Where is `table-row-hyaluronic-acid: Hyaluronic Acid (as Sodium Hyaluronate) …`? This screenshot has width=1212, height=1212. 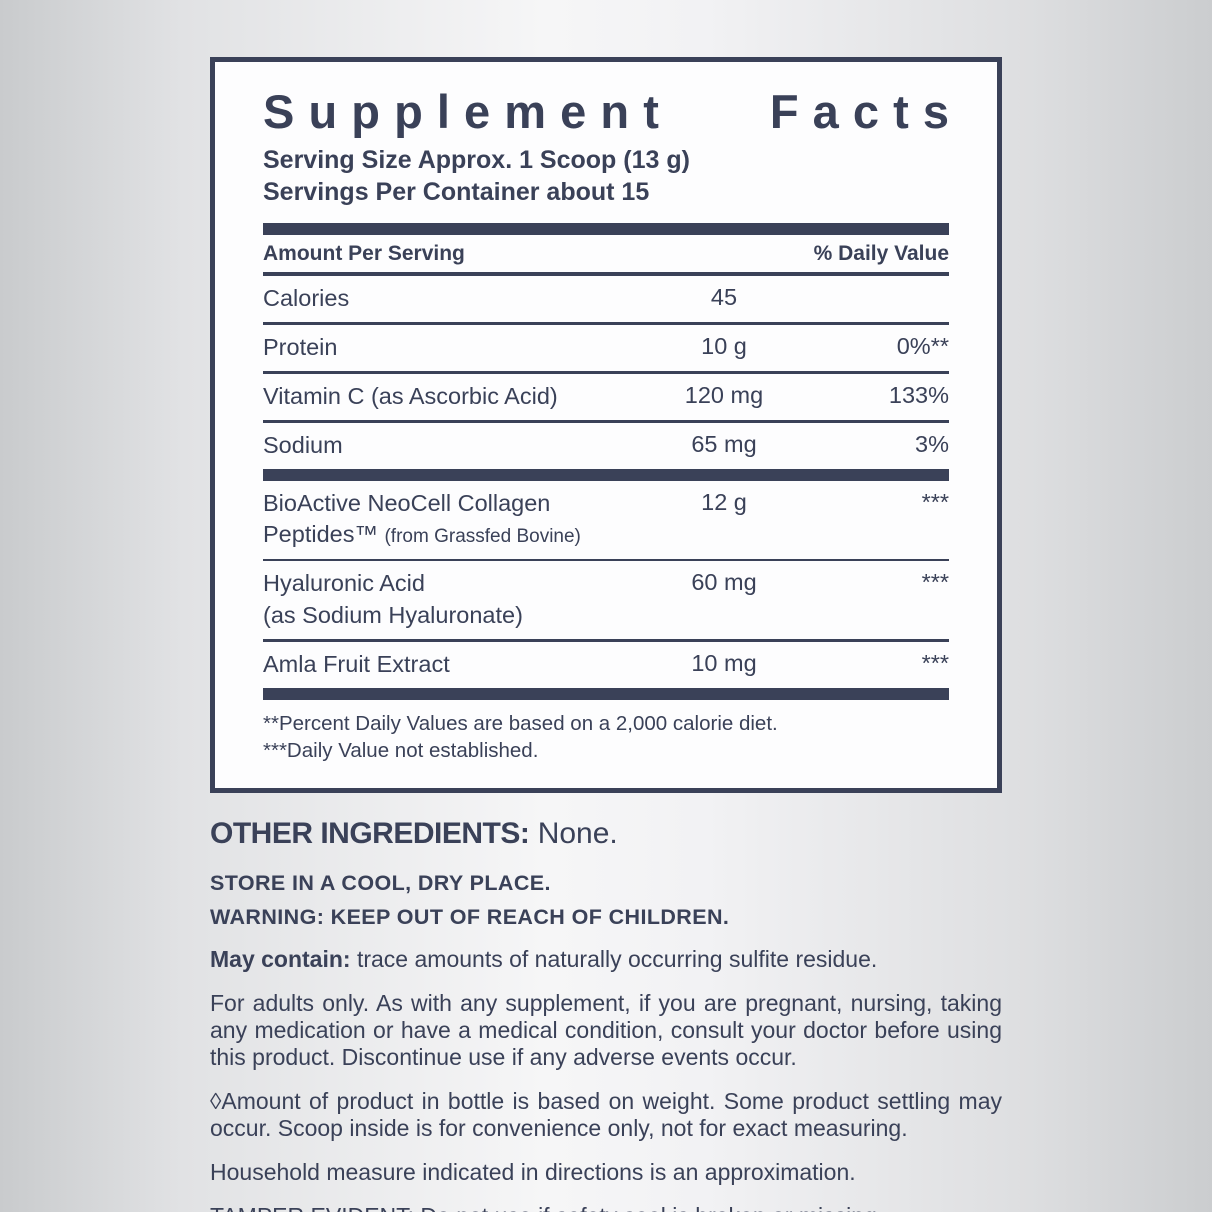
table-row-hyaluronic-acid: Hyaluronic Acid (as Sodium Hyaluronate) … is located at coordinates (606, 600).